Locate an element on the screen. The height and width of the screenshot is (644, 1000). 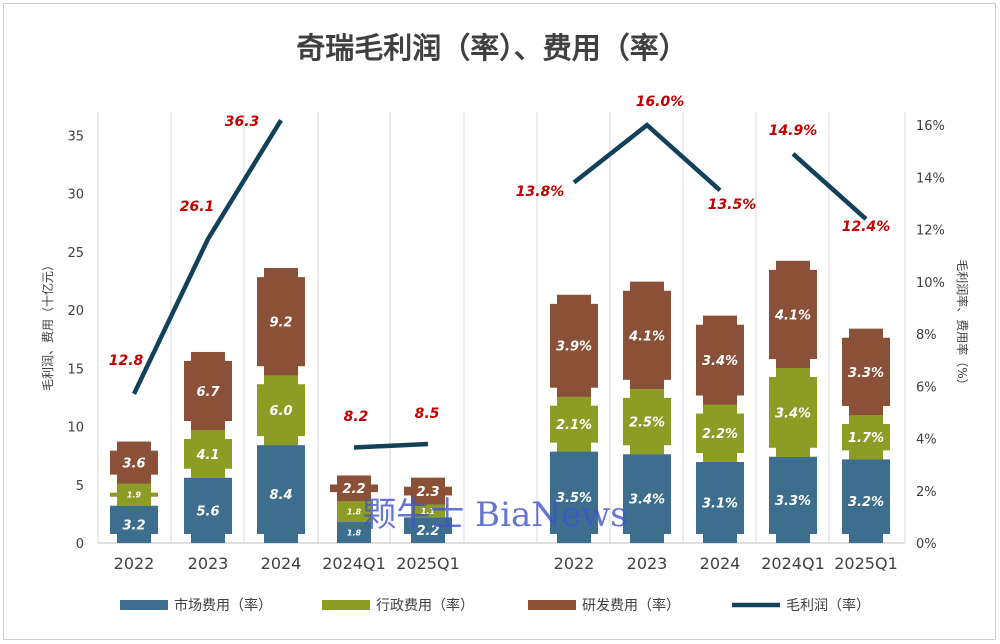
amount-label-market-2: 8.4 is located at coordinates (280, 495).